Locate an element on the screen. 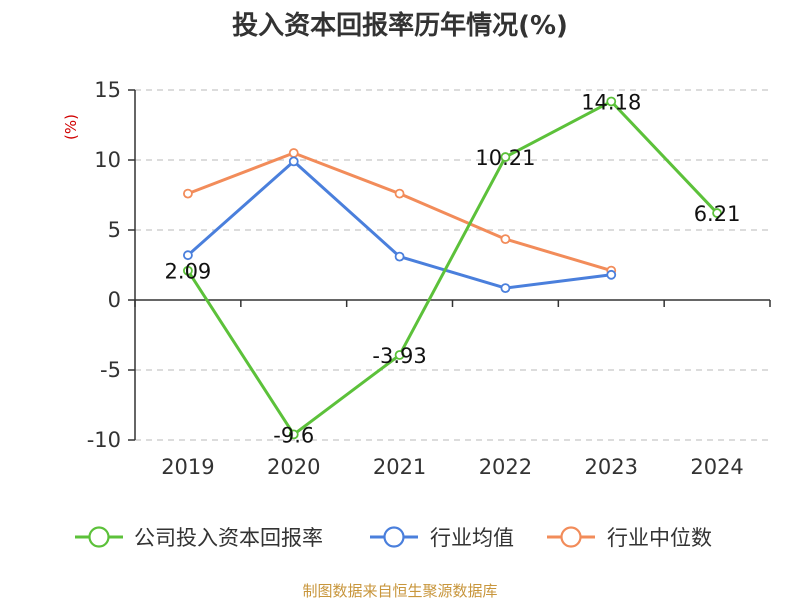  data-label-0: 2.09 is located at coordinates (188, 272).